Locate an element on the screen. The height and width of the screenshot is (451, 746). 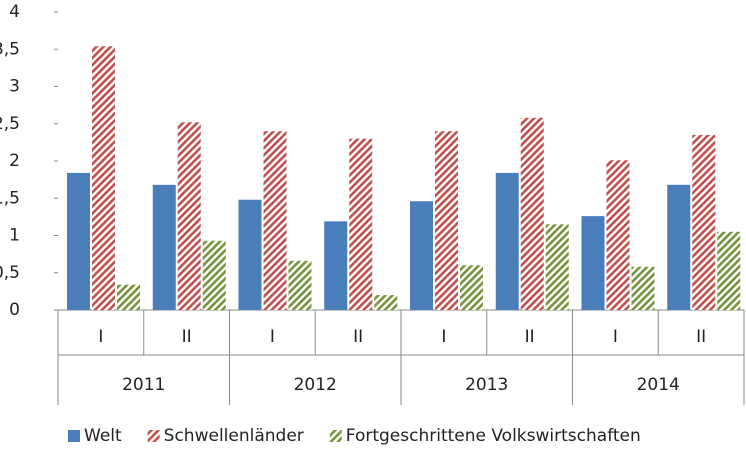
y-tick-label: 3 is located at coordinates (14, 87).